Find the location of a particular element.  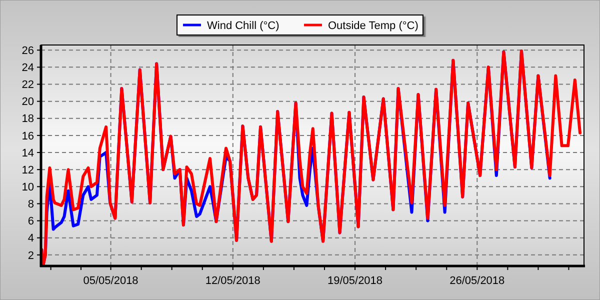

y-tick-label: 14 is located at coordinates (28, 153).